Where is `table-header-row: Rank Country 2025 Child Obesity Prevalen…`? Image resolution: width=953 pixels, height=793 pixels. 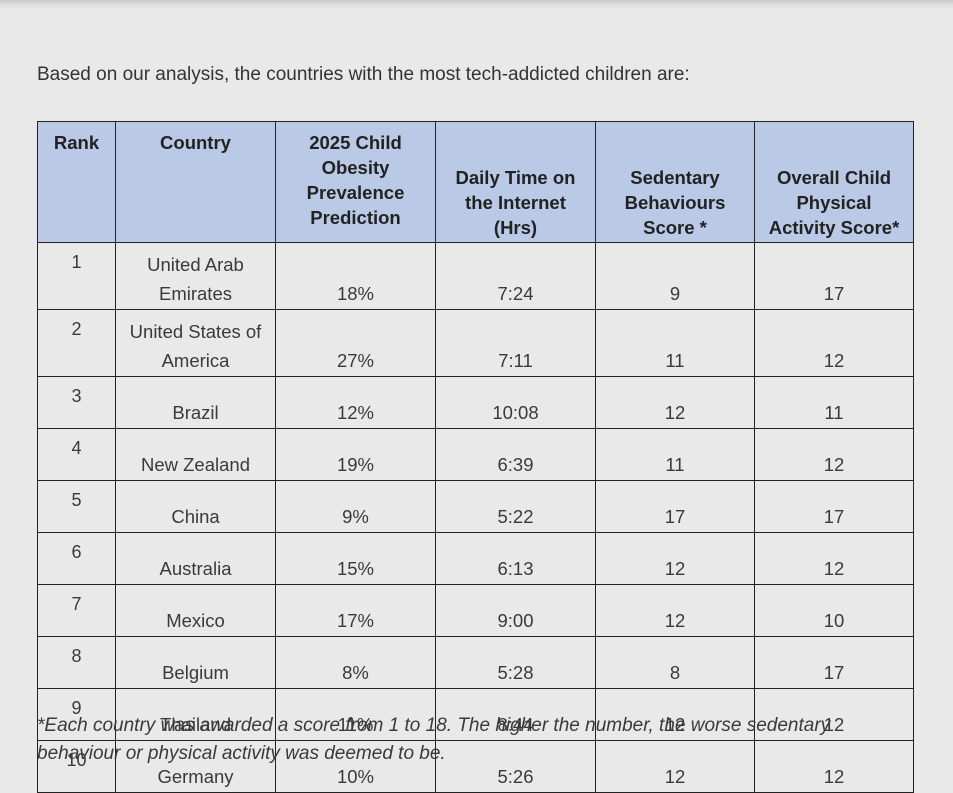
table-header-row: Rank Country 2025 Child Obesity Prevalen… is located at coordinates (475, 182).